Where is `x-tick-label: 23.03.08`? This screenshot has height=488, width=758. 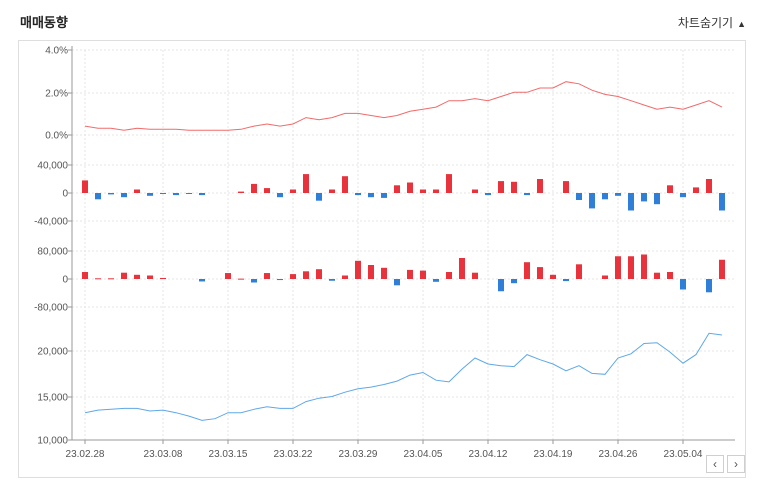 x-tick-label: 23.03.08 is located at coordinates (163, 454).